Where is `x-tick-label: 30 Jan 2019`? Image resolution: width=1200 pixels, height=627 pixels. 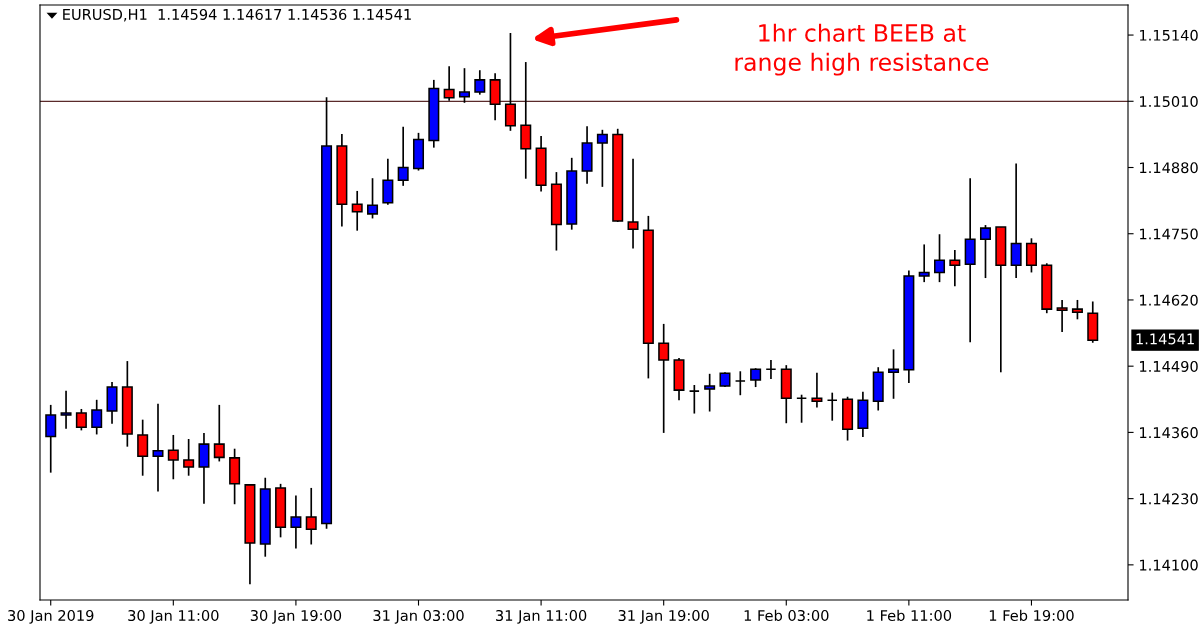
x-tick-label: 30 Jan 2019 is located at coordinates (51, 616).